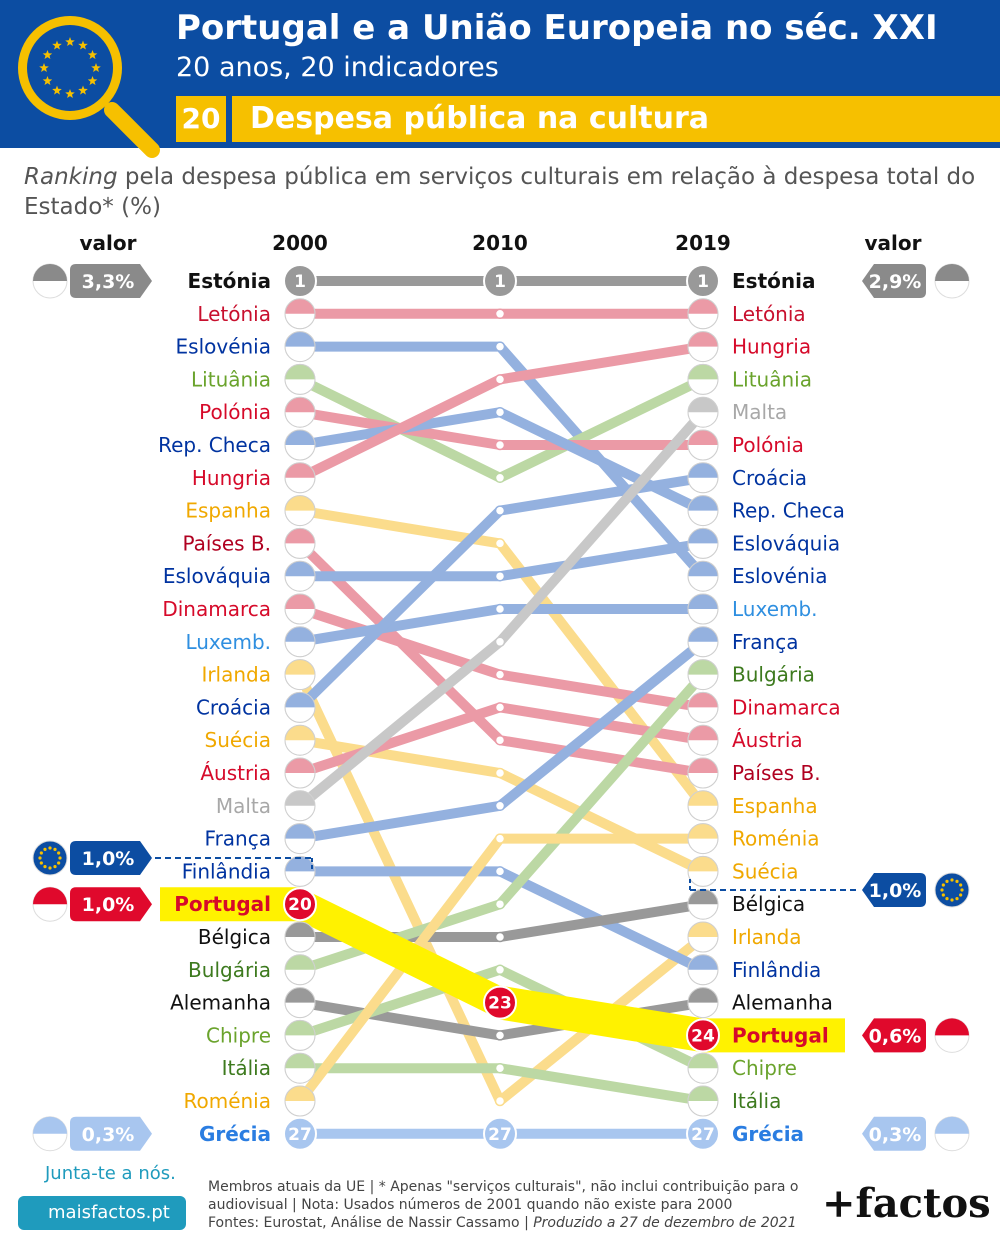 This screenshot has width=1000, height=1250. I want to click on dot-2010-paises-b, so click(500, 740).